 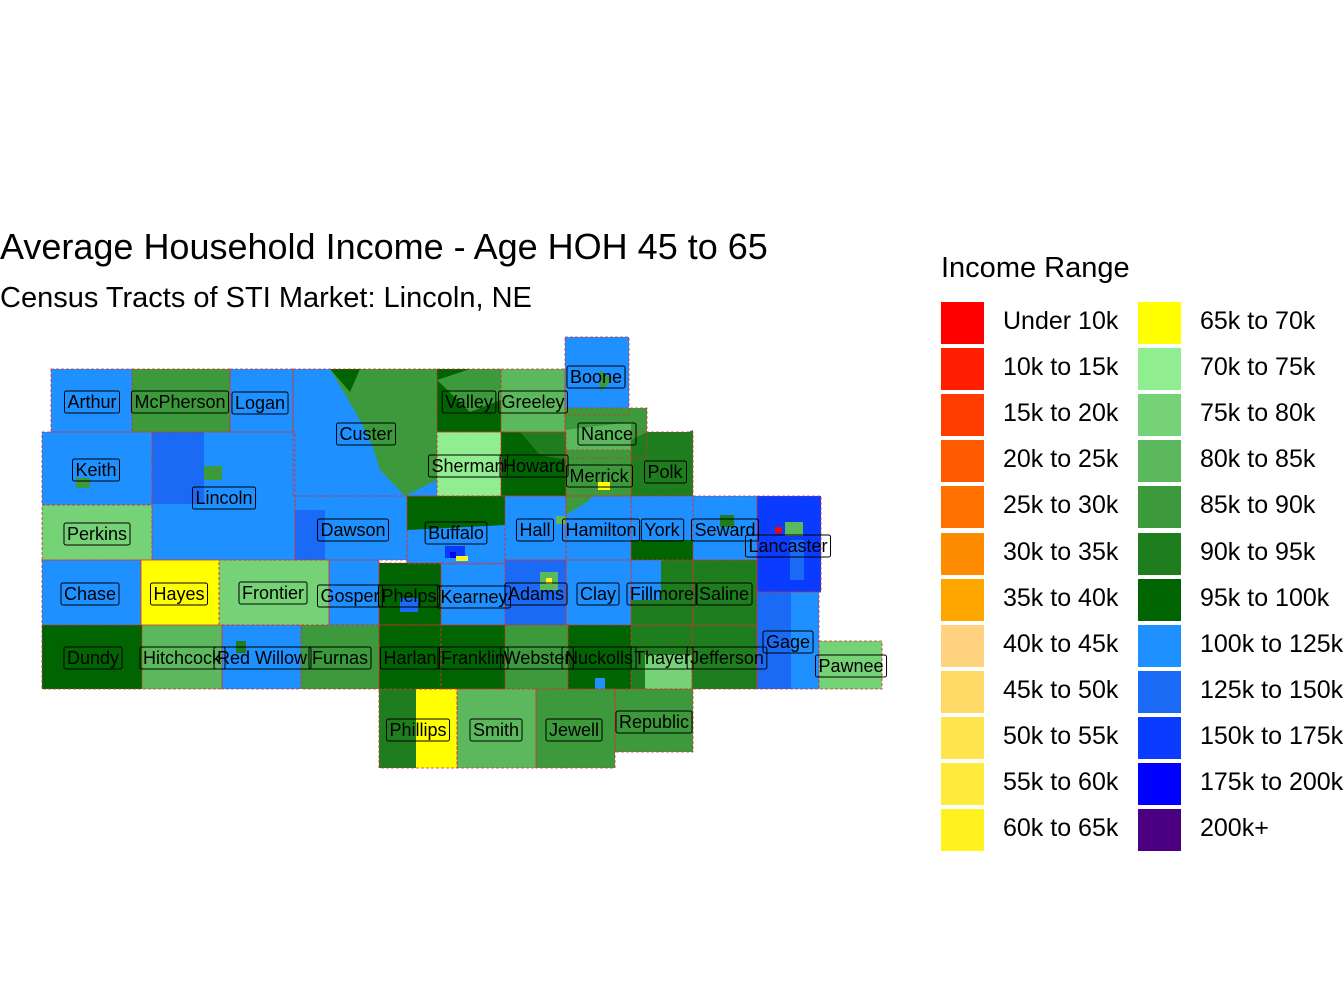 I want to click on county-label-boone: Boone, so click(x=596, y=377).